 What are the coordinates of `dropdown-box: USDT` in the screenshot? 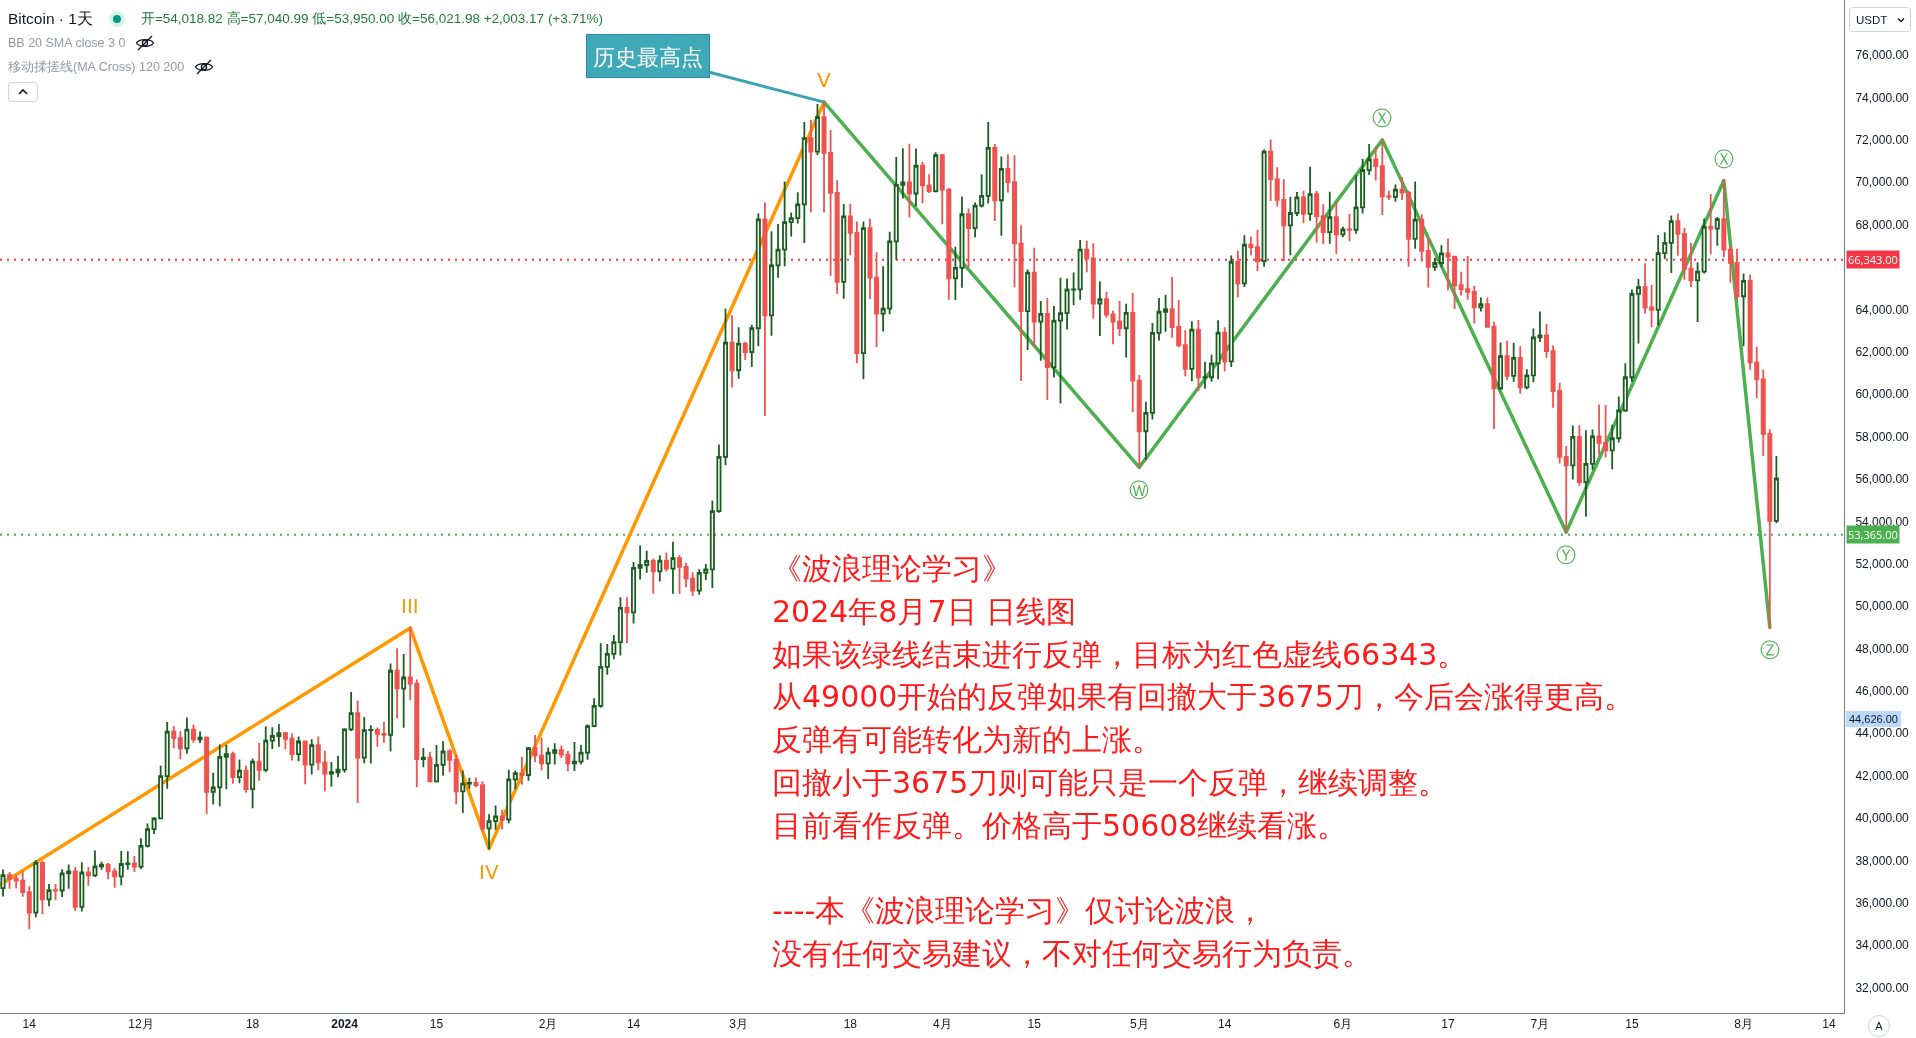 It's located at (1880, 19).